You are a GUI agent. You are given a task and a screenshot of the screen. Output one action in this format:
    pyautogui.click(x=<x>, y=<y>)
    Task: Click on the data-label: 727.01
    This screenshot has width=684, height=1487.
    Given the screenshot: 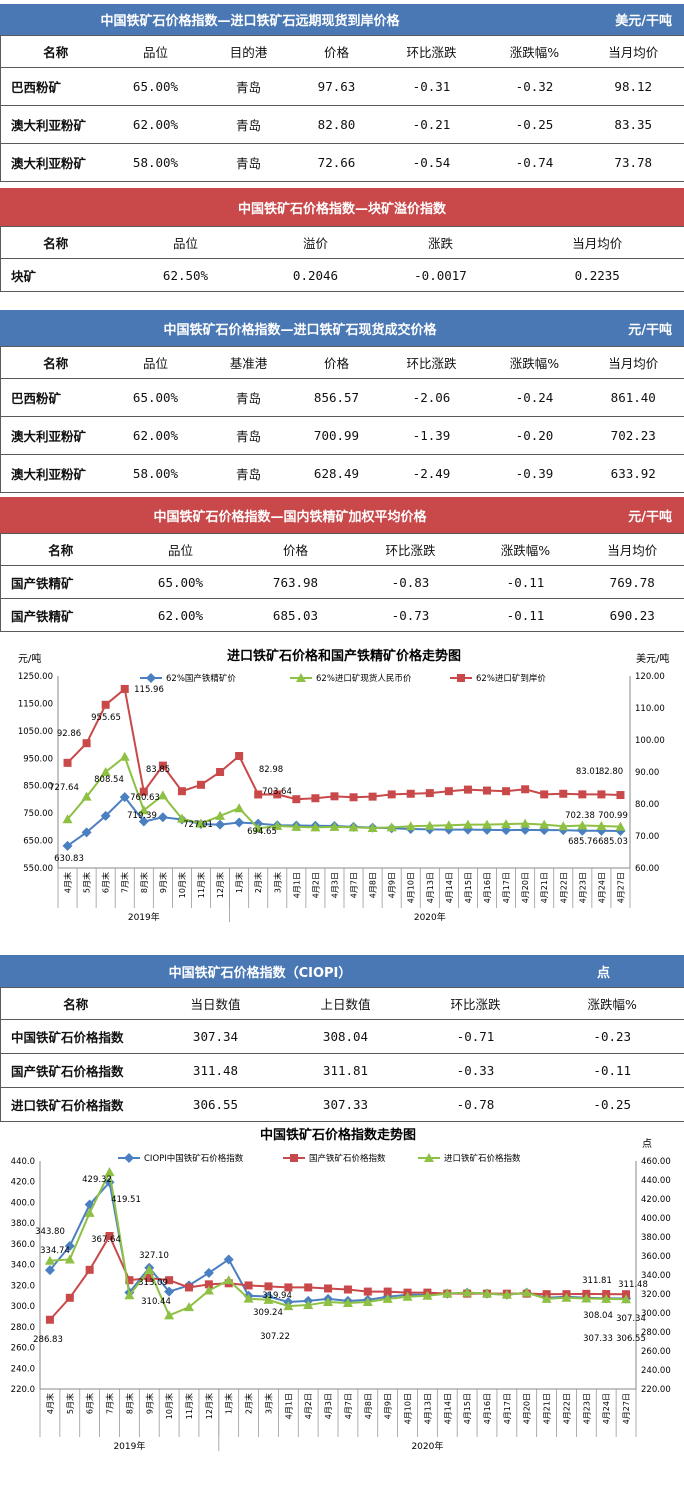 What is the action you would take?
    pyautogui.click(x=198, y=825)
    